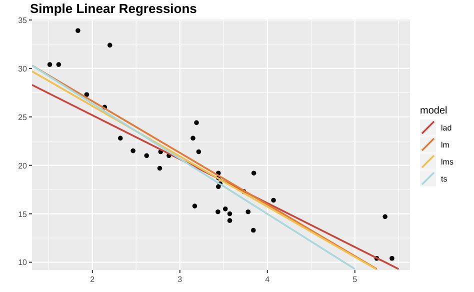 The width and height of the screenshot is (474, 292). What do you see at coordinates (23, 214) in the screenshot?
I see `y-tick-label: 15` at bounding box center [23, 214].